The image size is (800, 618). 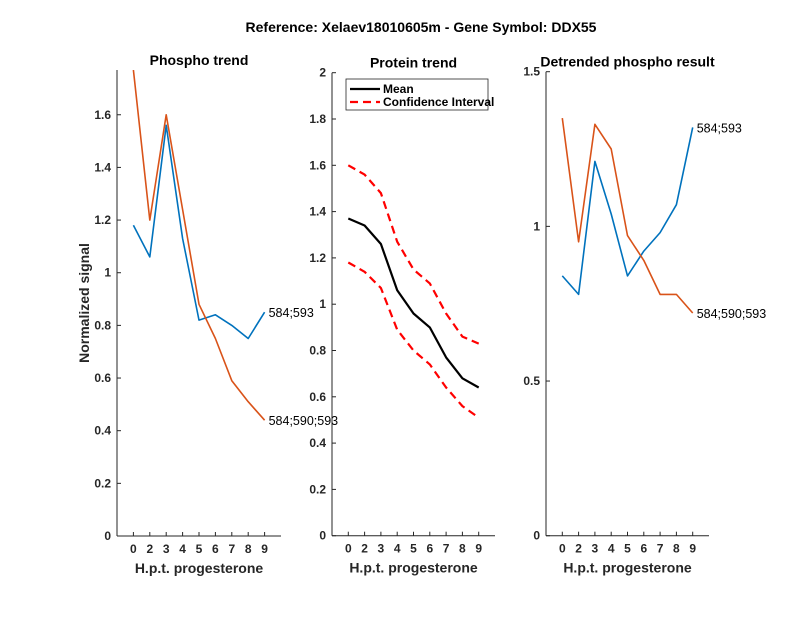 I want to click on legend-label-ci: Confidence Interval, so click(x=438, y=102).